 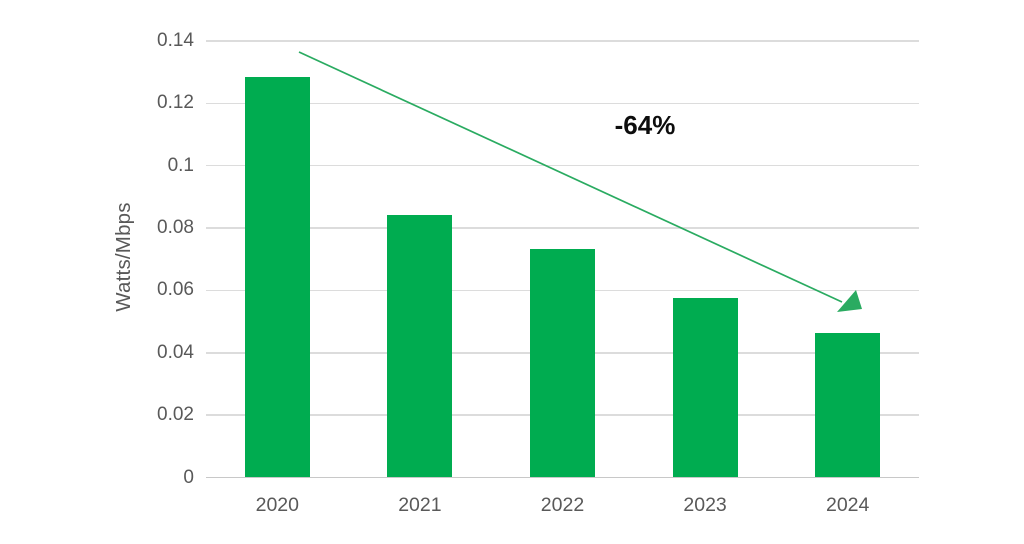 I want to click on annotation-label: -64%, so click(x=645, y=125).